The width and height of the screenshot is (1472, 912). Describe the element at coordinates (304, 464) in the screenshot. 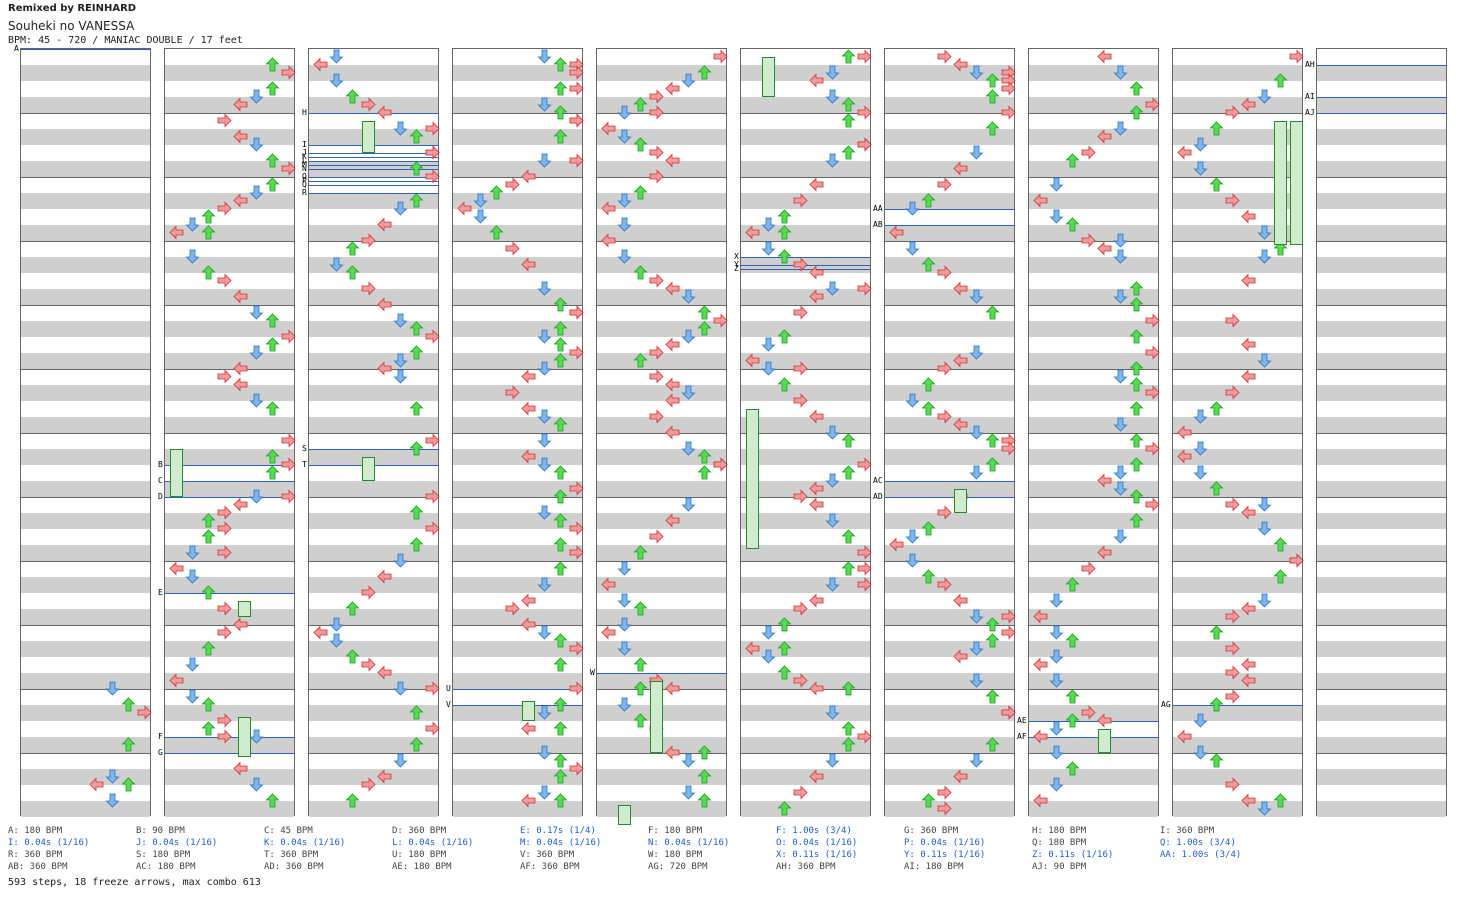

I see `bpm-marker-label: T` at that location.